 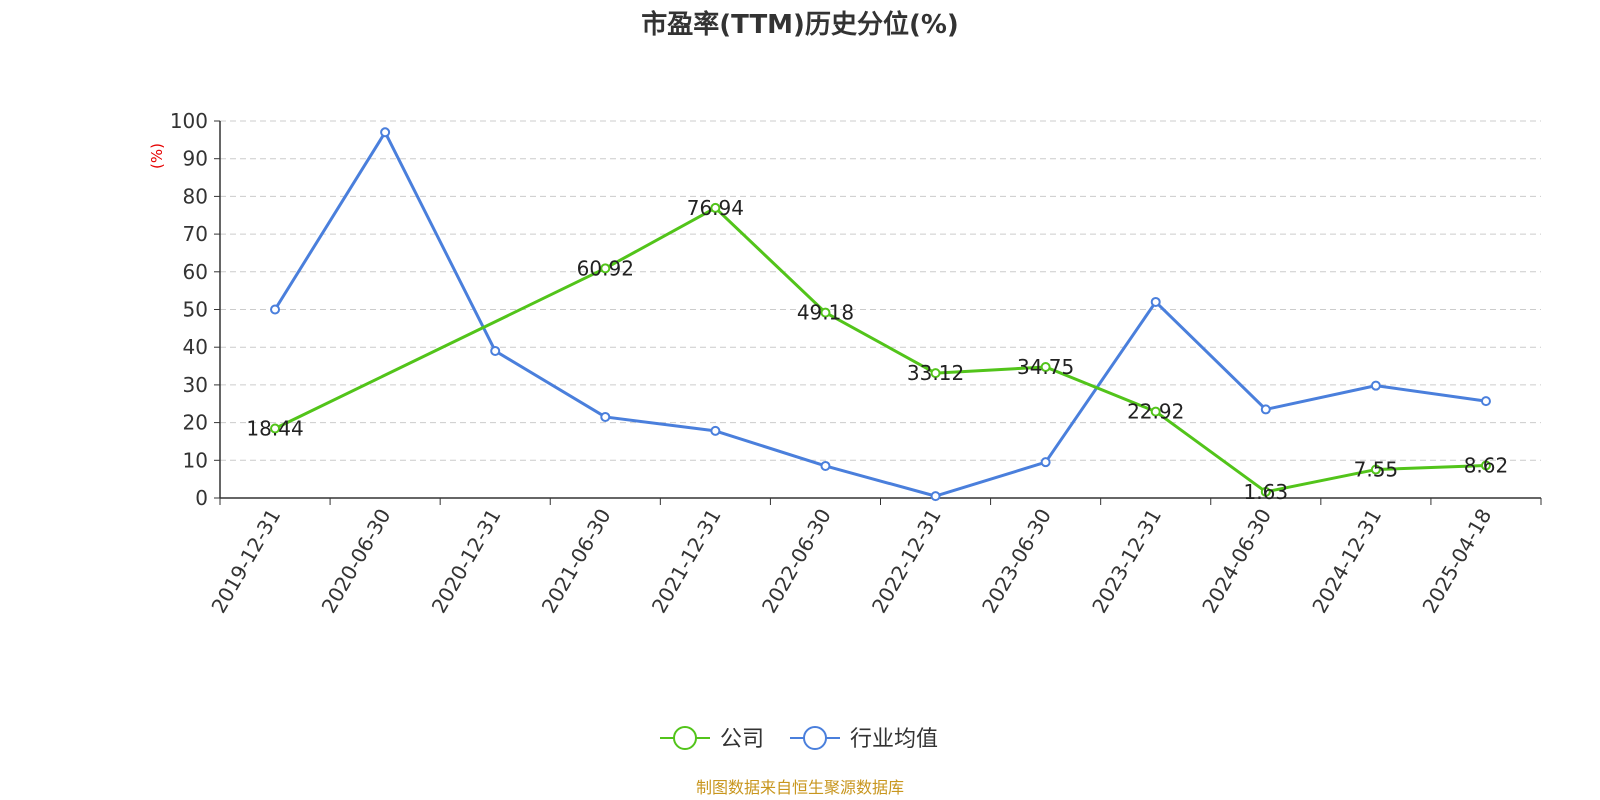 I want to click on x-tick-label: 2020-12-31, so click(x=466, y=561).